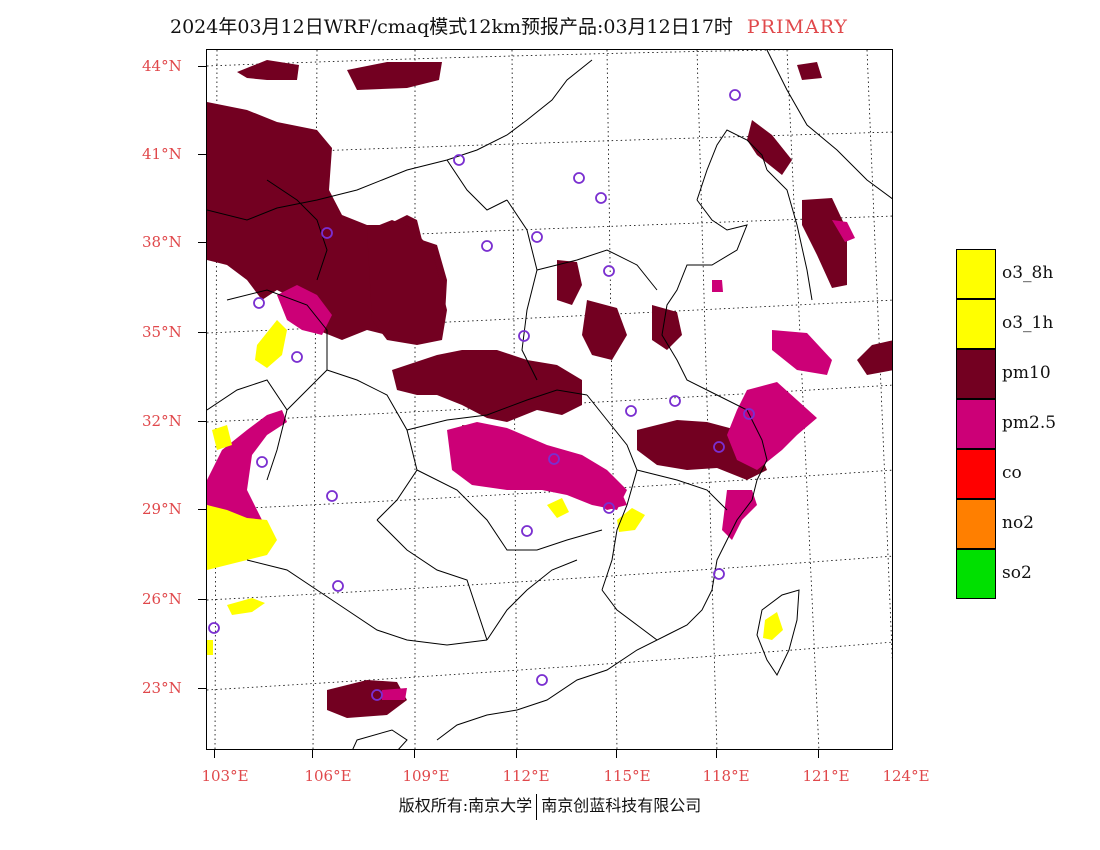 This screenshot has width=1100, height=850. Describe the element at coordinates (509, 510) in the screenshot. I see `province-h` at that location.